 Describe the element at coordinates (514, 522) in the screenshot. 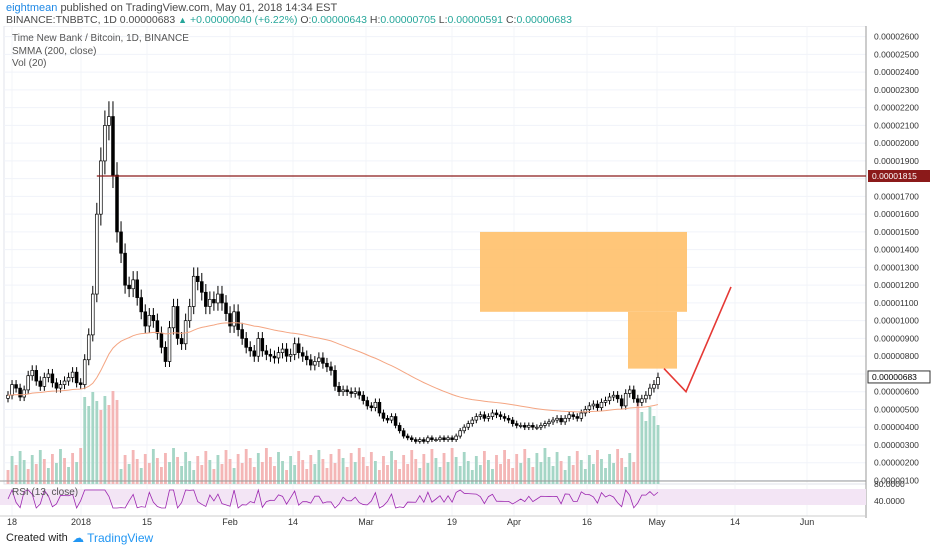

I see `x-tick-label: Apr` at that location.